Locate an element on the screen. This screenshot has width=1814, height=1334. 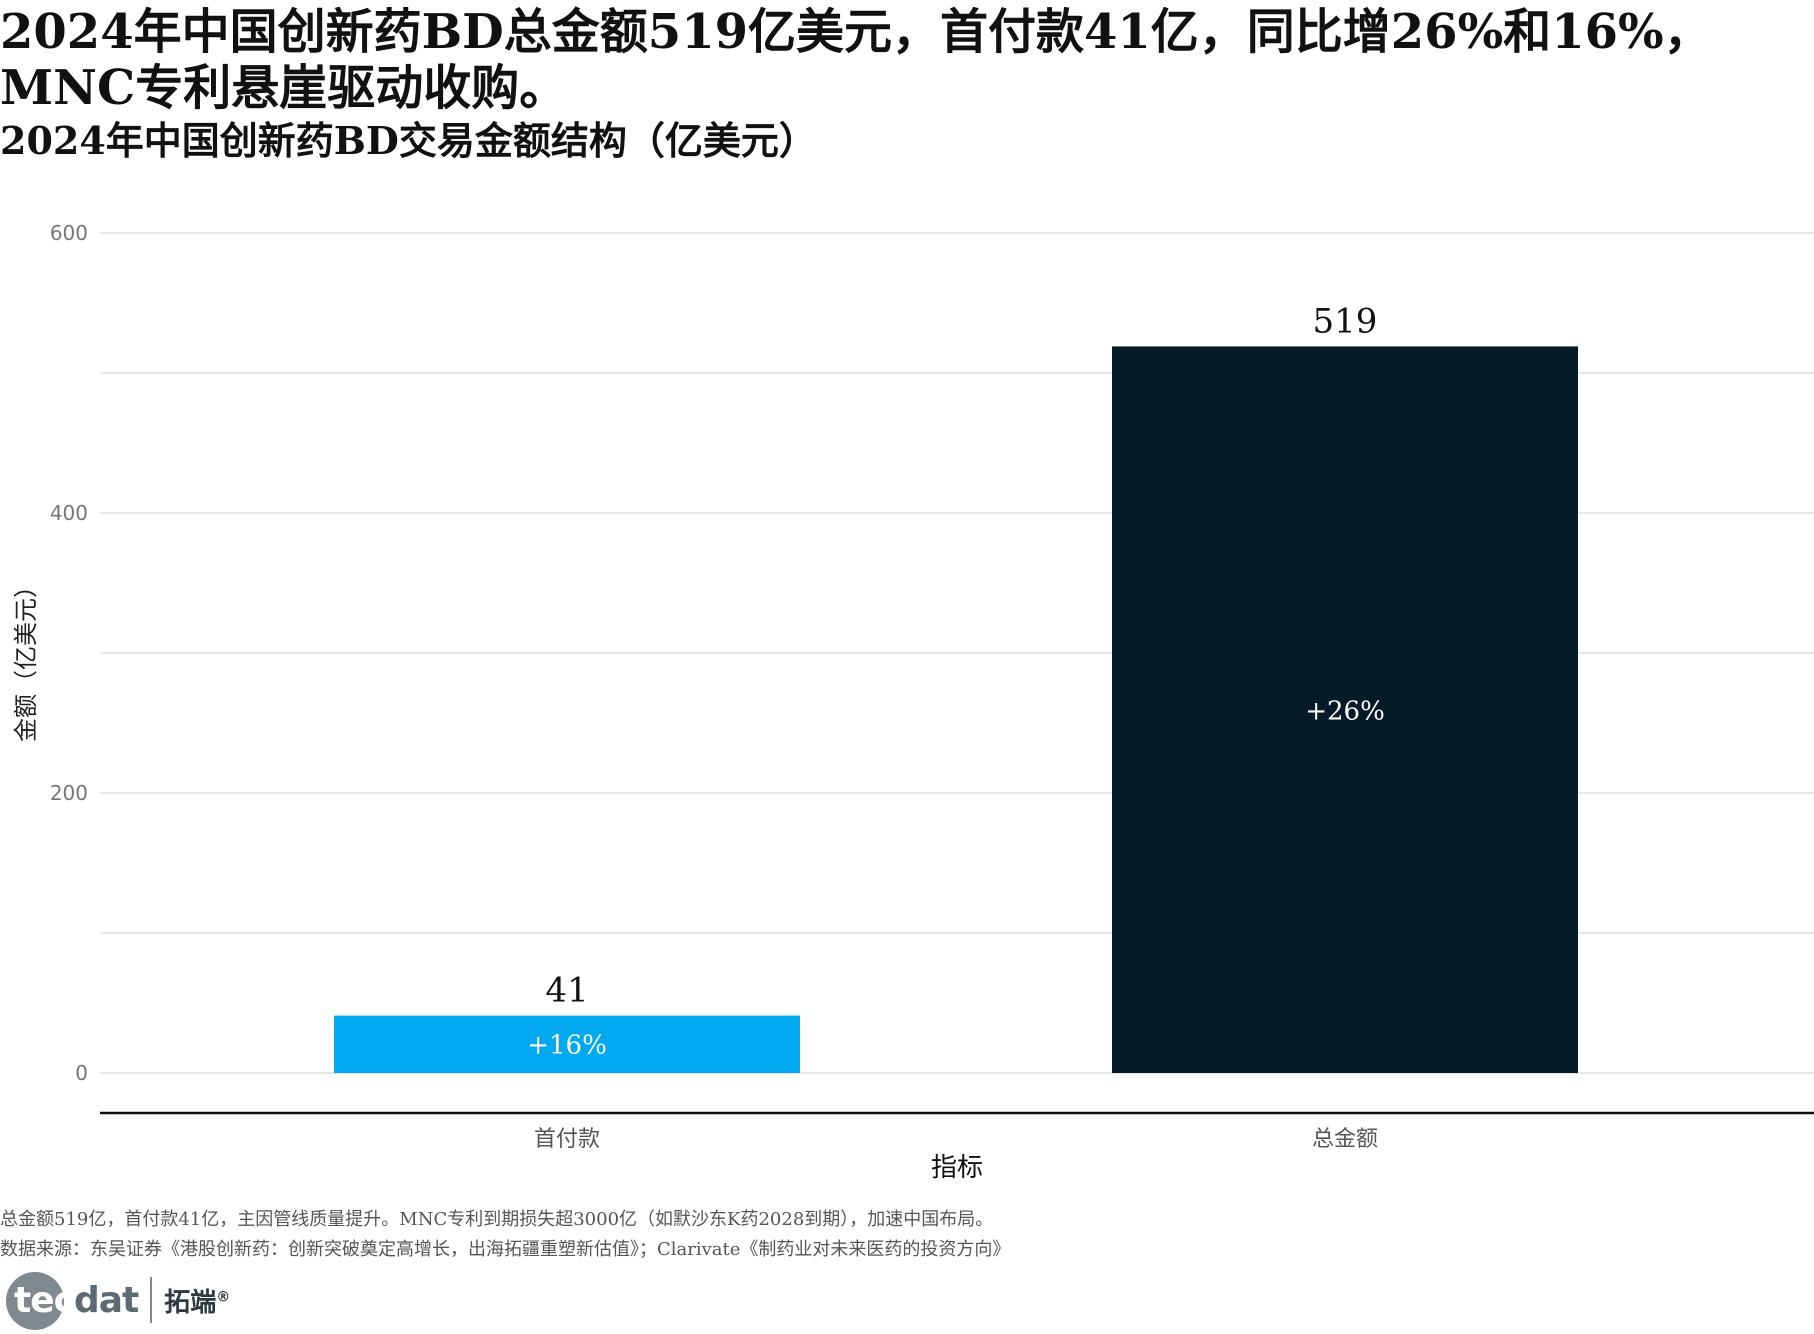
value-label: 519 is located at coordinates (1345, 321).